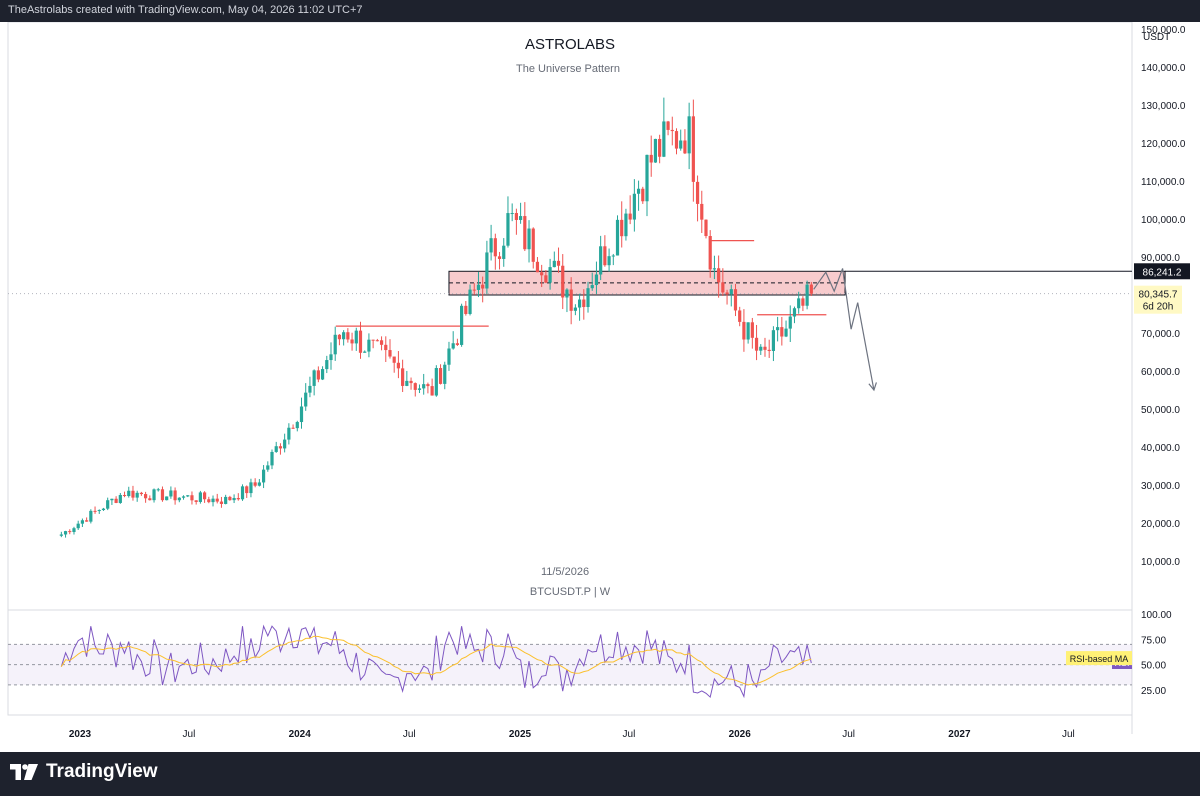  I want to click on price-tick-label: 30,000.0, so click(1160, 486).